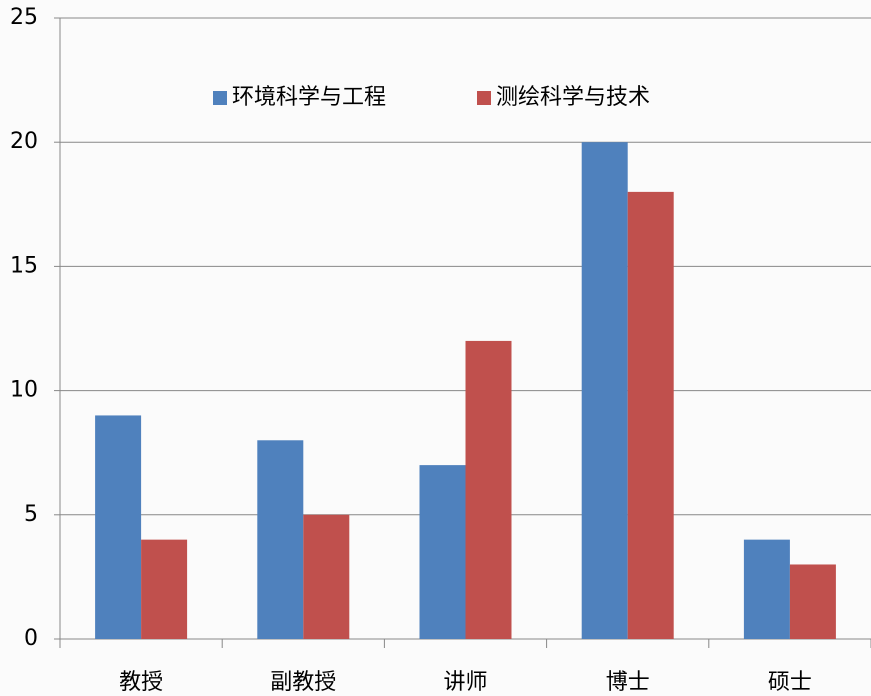  Describe the element at coordinates (24, 390) in the screenshot. I see `y-tick-label: 10` at that location.